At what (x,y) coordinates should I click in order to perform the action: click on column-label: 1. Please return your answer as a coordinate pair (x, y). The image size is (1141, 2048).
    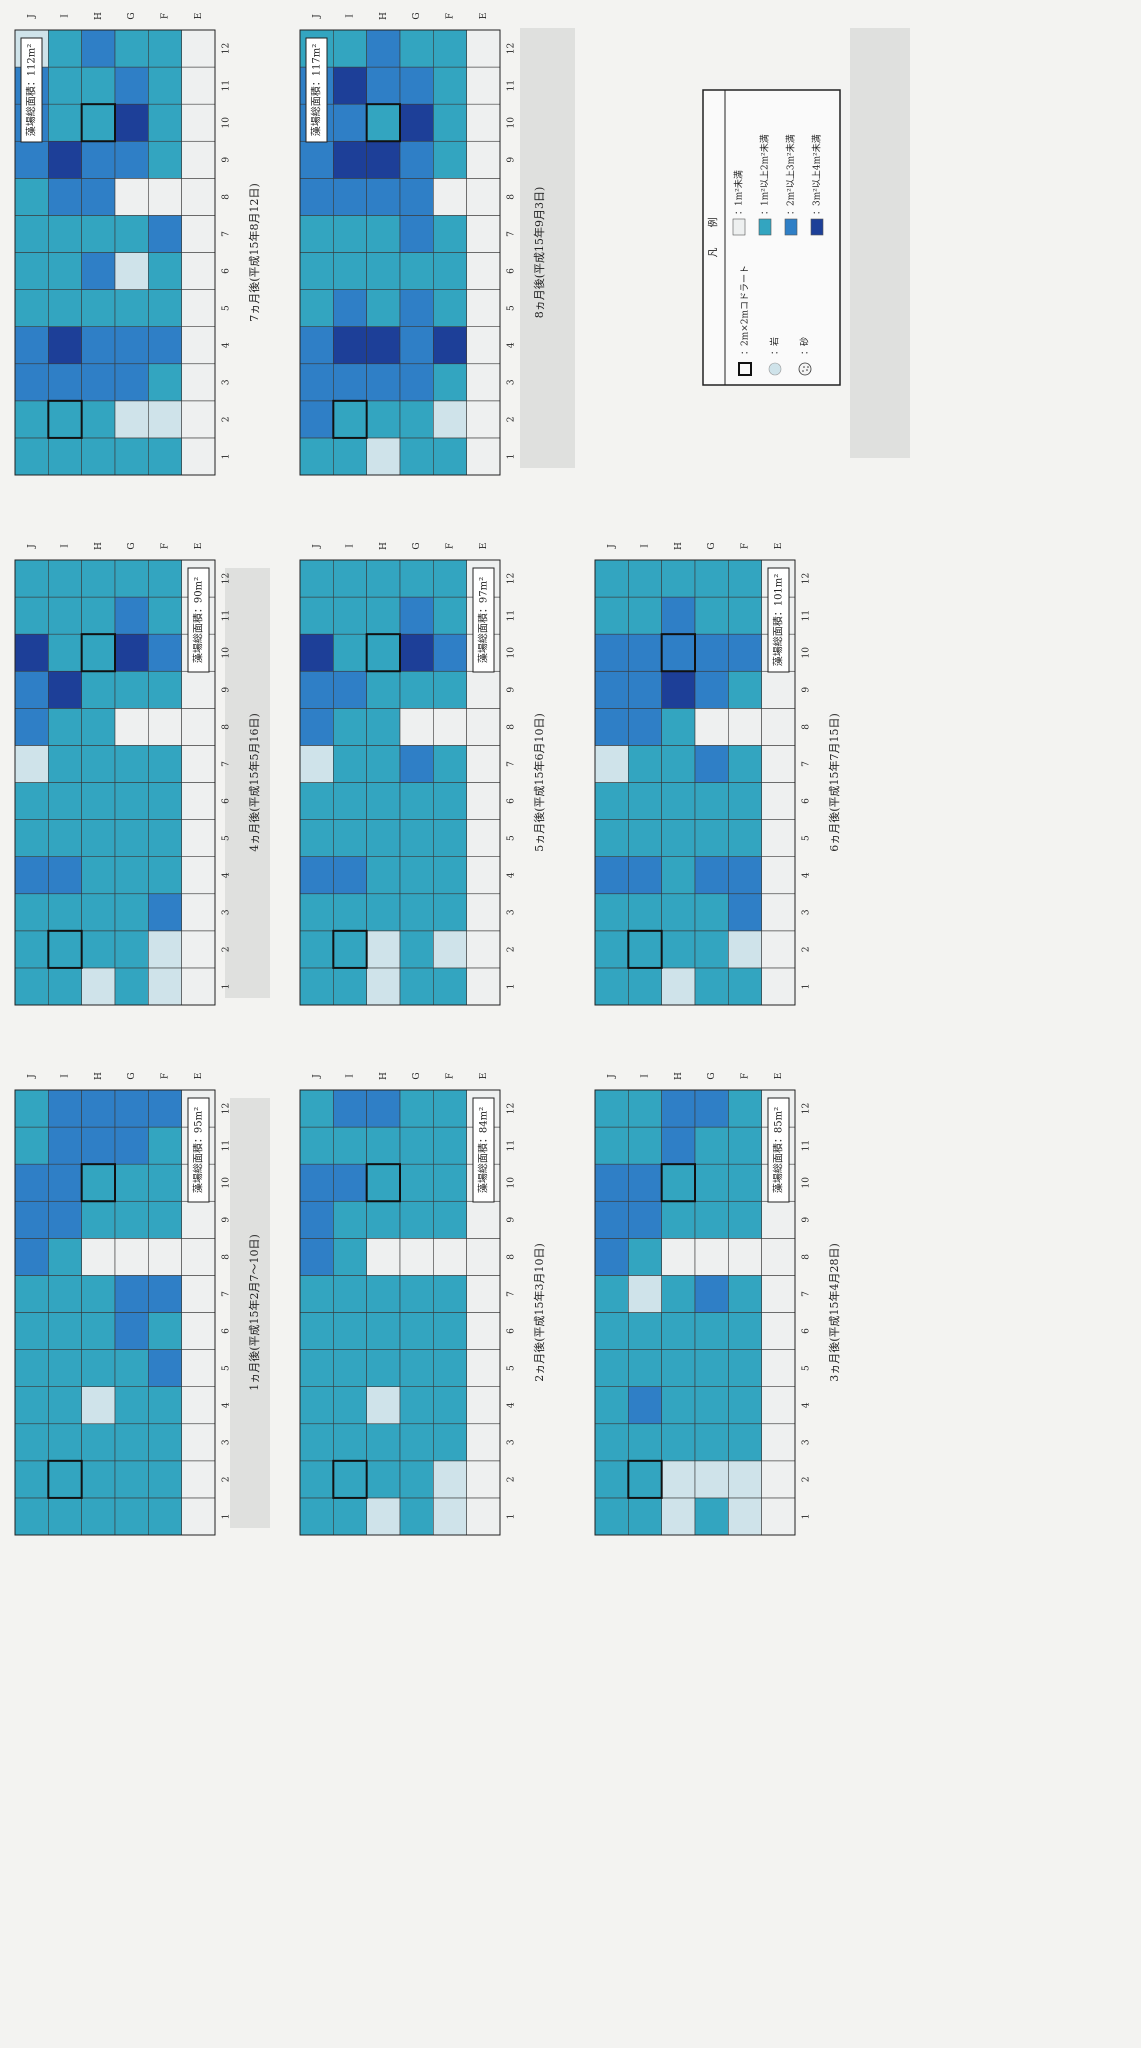
    Looking at the image, I should click on (512, 987).